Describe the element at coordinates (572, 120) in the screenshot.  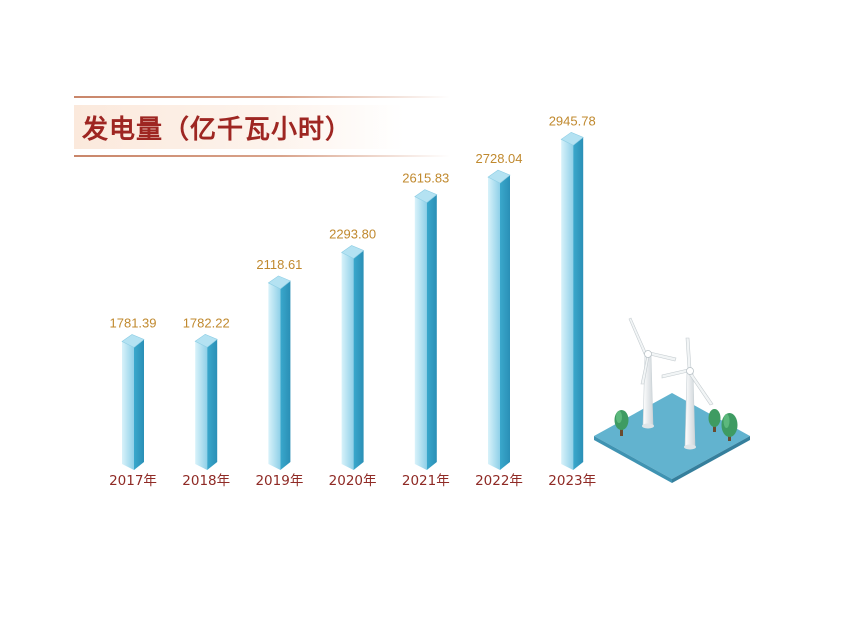
I see `data-label: 2945.78` at that location.